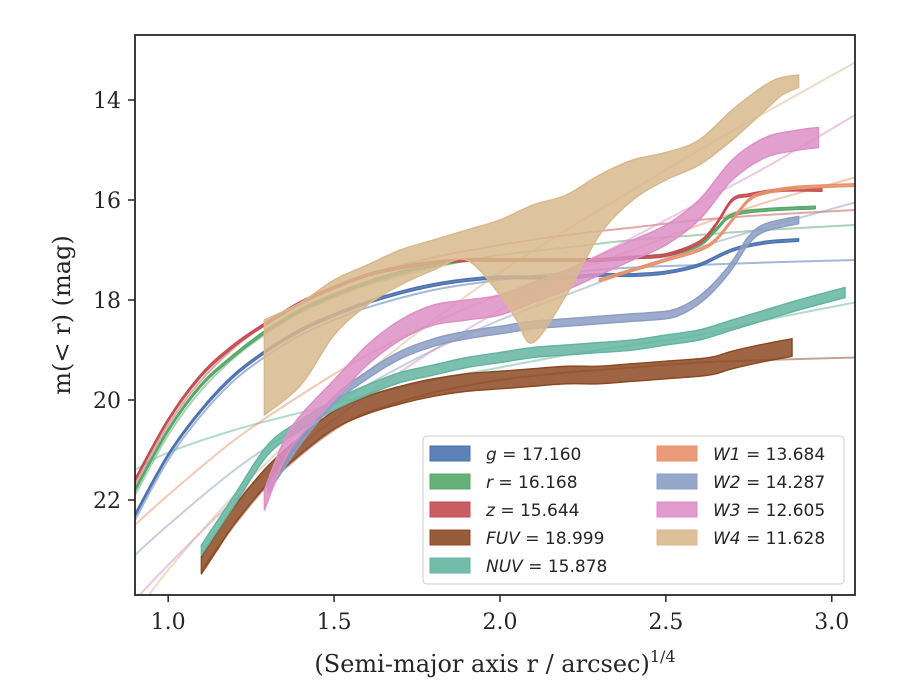 Image resolution: width=900 pixels, height=700 pixels. Describe the element at coordinates (450, 481) in the screenshot. I see `legend-swatch-r` at that location.